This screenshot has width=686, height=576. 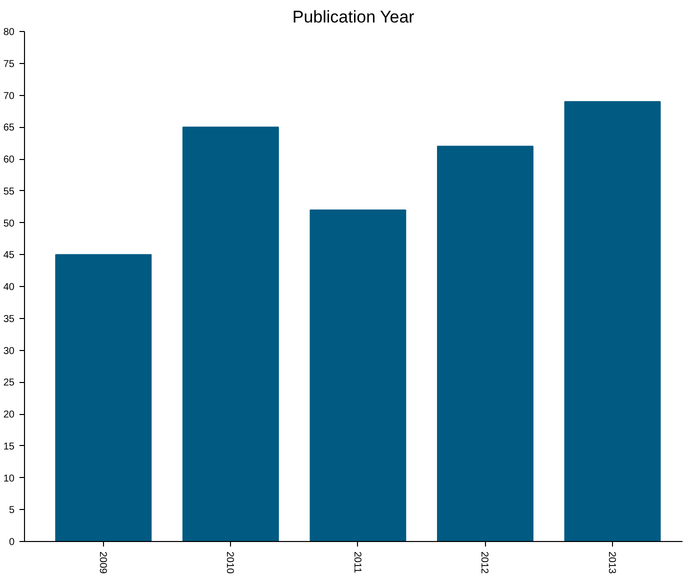 I want to click on y-tick-label: 10, so click(x=9, y=478).